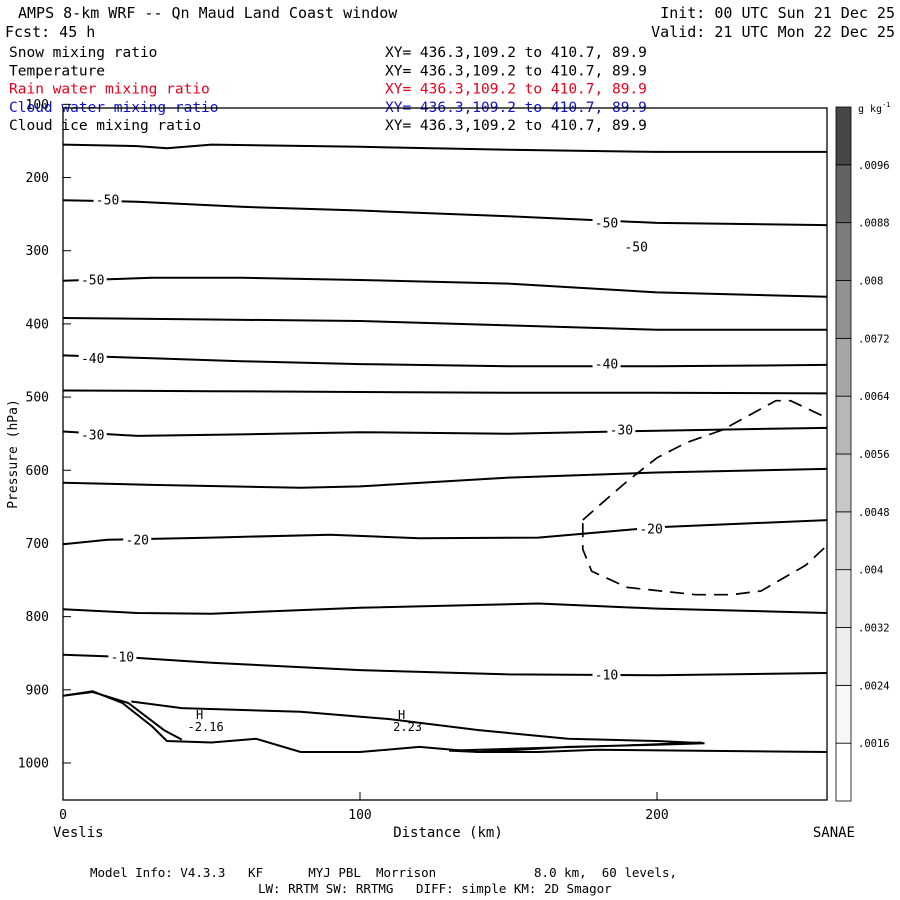 This screenshot has height=900, width=900. What do you see at coordinates (37, 324) in the screenshot?
I see `y-tick-label: 400` at bounding box center [37, 324].